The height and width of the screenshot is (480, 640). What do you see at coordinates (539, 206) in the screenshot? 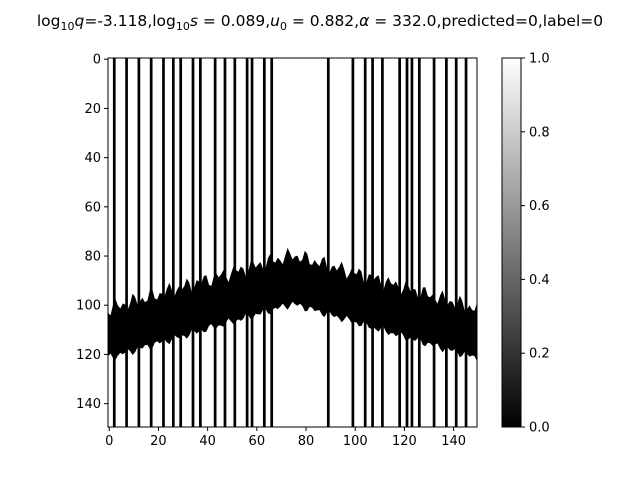
I see `colorbar-tick-label: 0.6` at bounding box center [539, 206].